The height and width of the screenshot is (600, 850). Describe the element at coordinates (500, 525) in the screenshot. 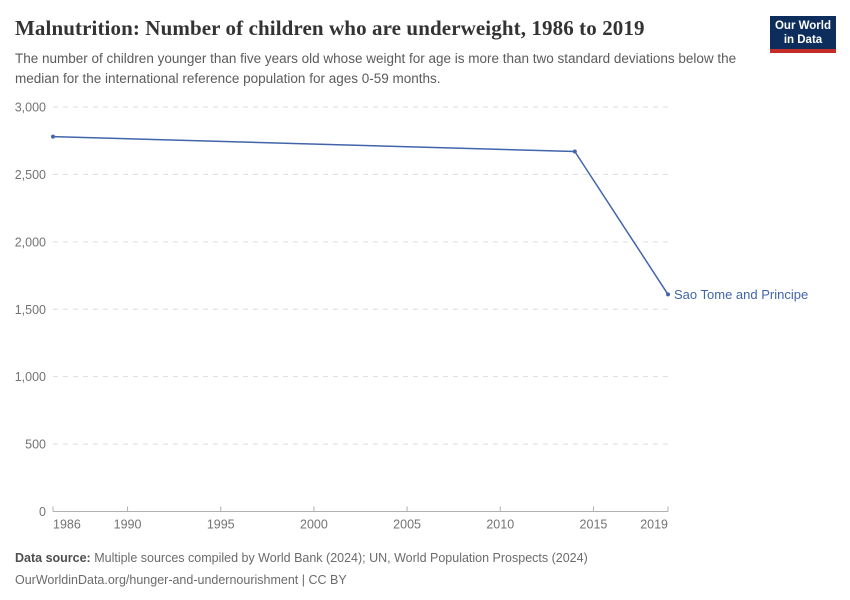

I see `x-tick-label: 2010` at that location.